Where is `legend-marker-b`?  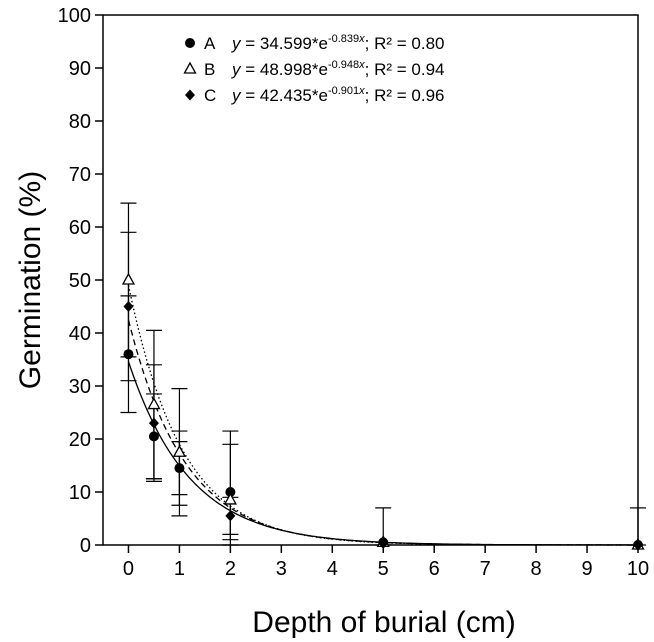 legend-marker-b is located at coordinates (190, 67).